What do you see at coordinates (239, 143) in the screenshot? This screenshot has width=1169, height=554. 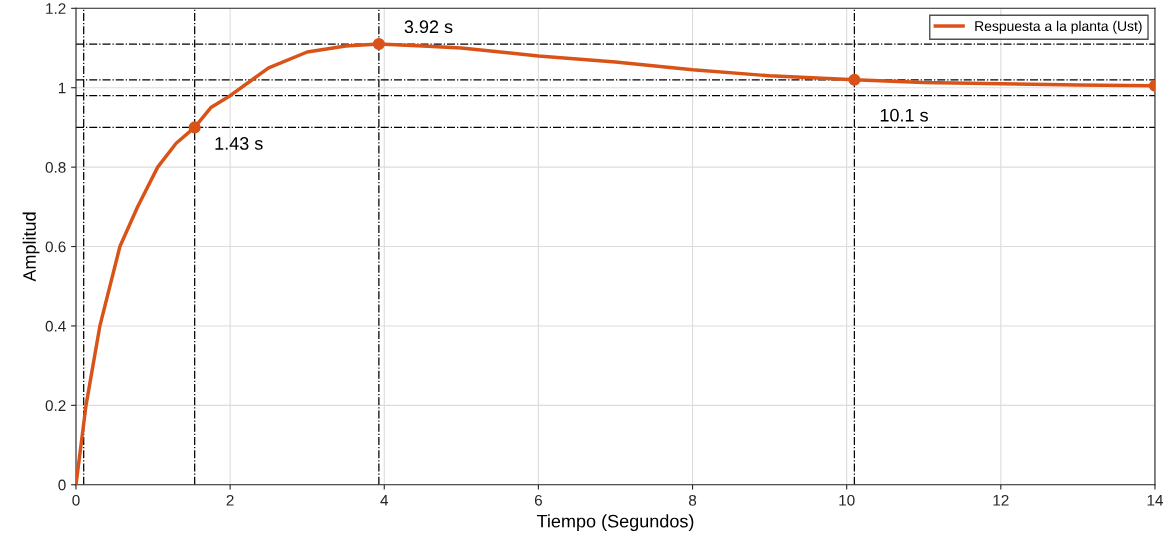 I see `annotation: 1.43 s` at bounding box center [239, 143].